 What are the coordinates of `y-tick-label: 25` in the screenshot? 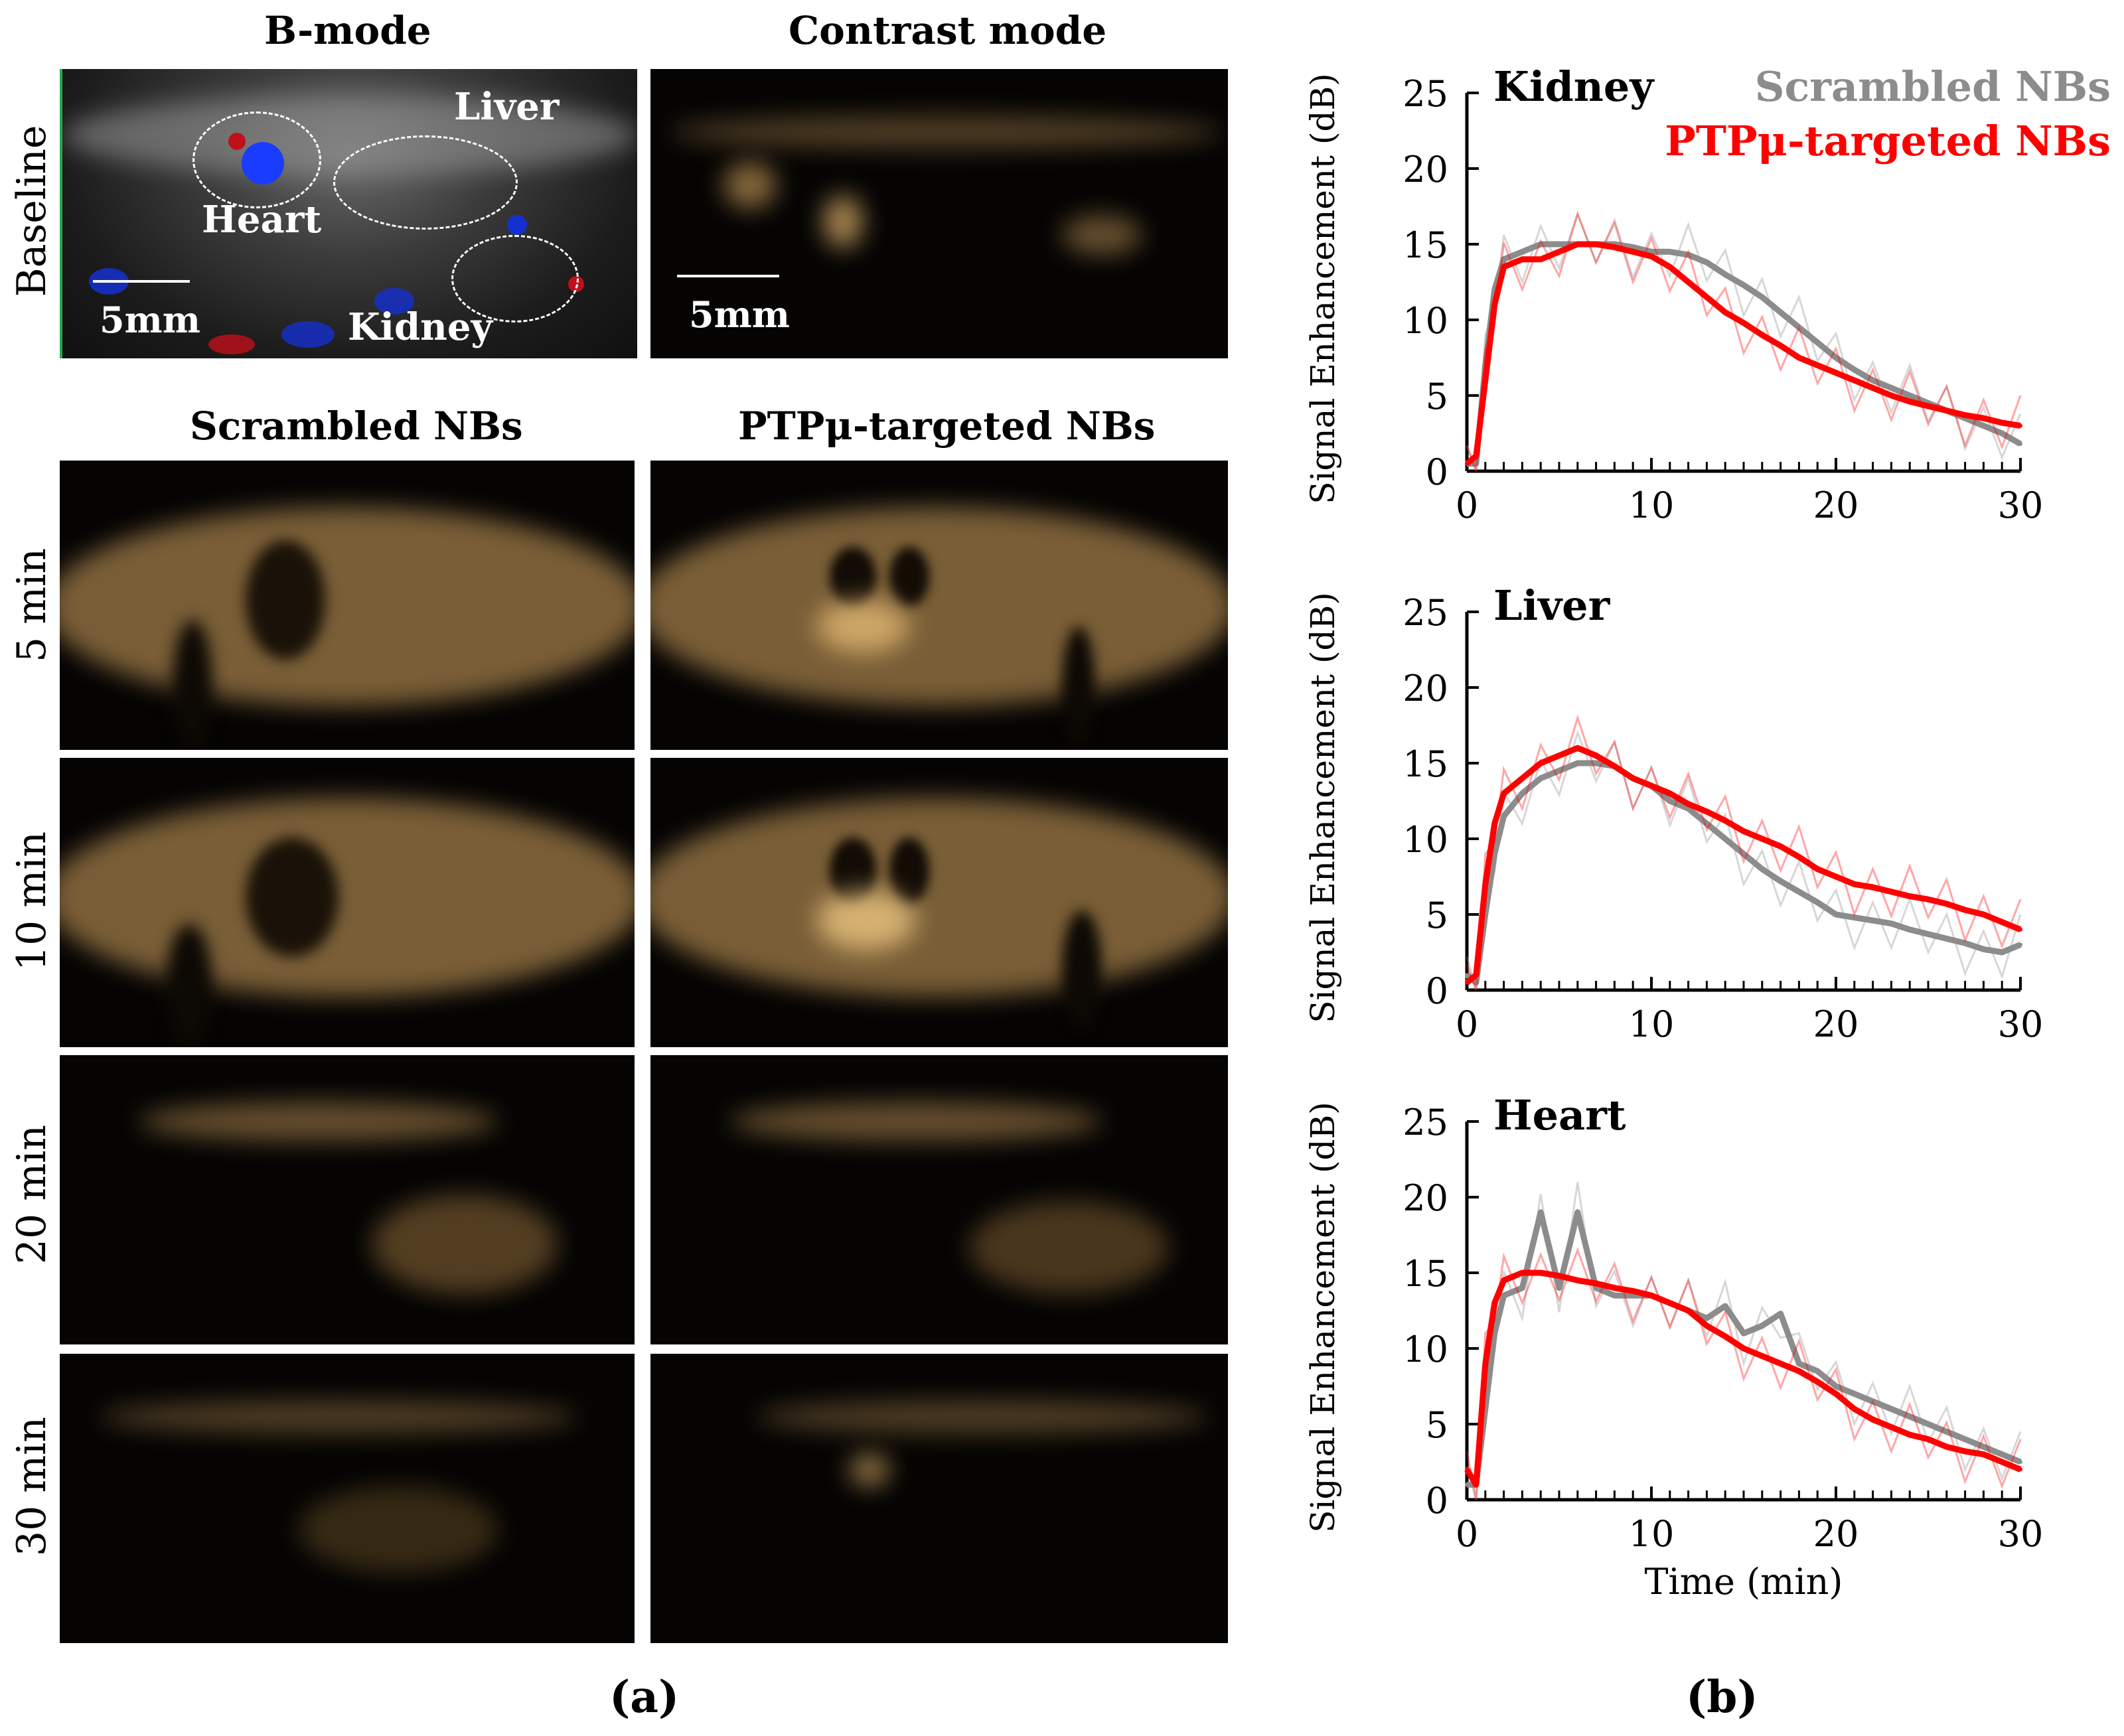 It's located at (1425, 94).